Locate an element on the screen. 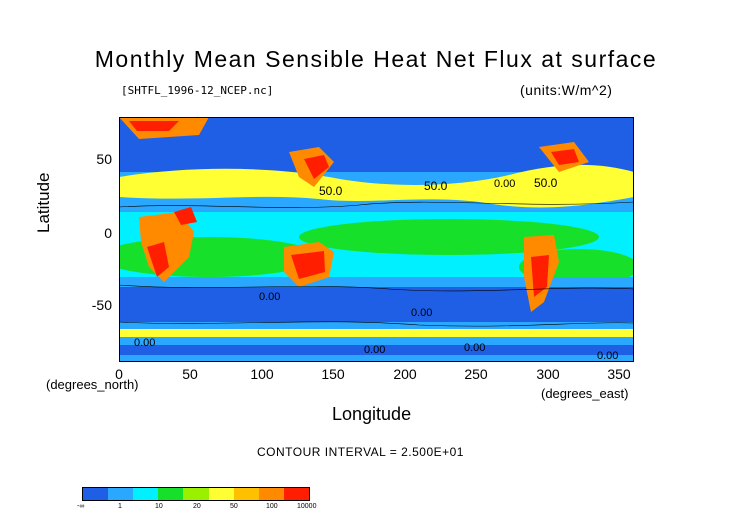 The width and height of the screenshot is (752, 532). colorbar-tick-label: 50 is located at coordinates (234, 506).